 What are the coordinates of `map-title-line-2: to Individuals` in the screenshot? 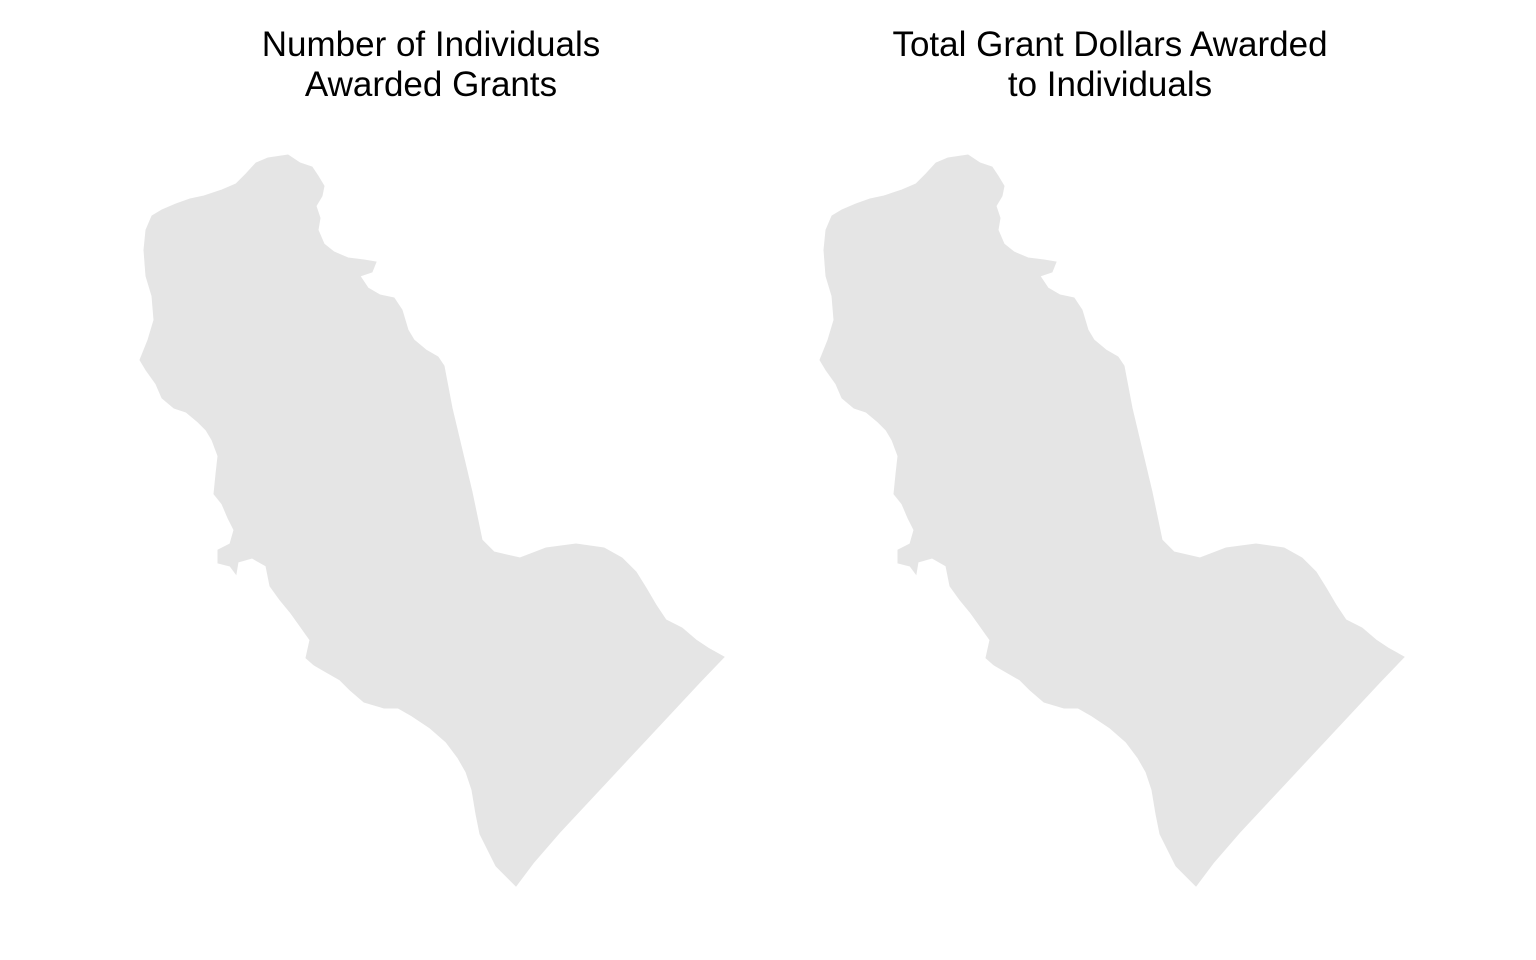 It's located at (1110, 84).